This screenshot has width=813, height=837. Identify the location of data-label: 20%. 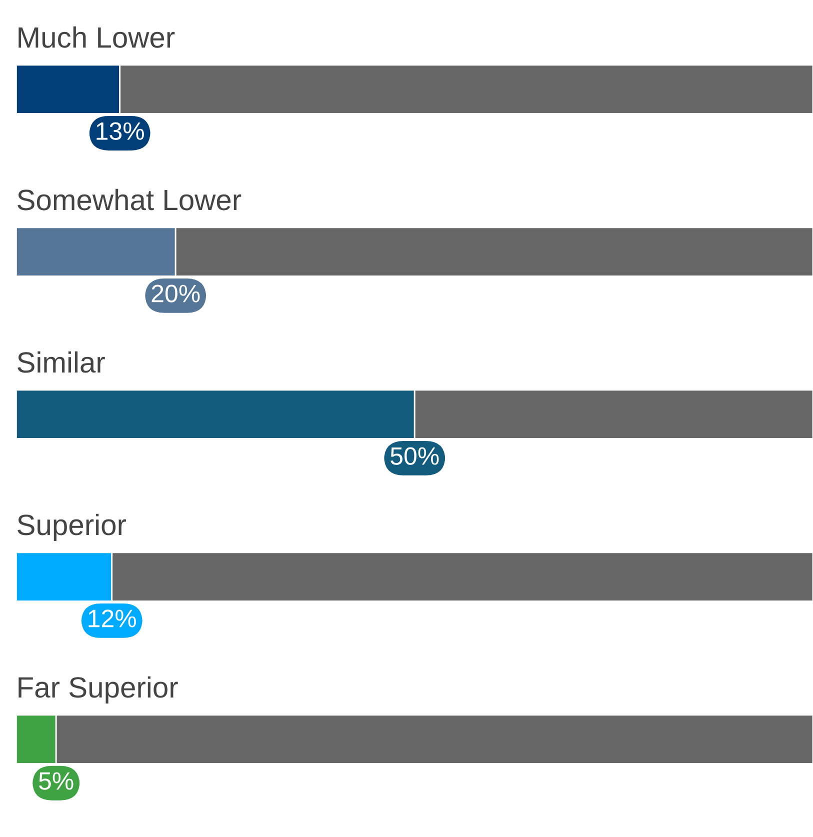
(176, 293).